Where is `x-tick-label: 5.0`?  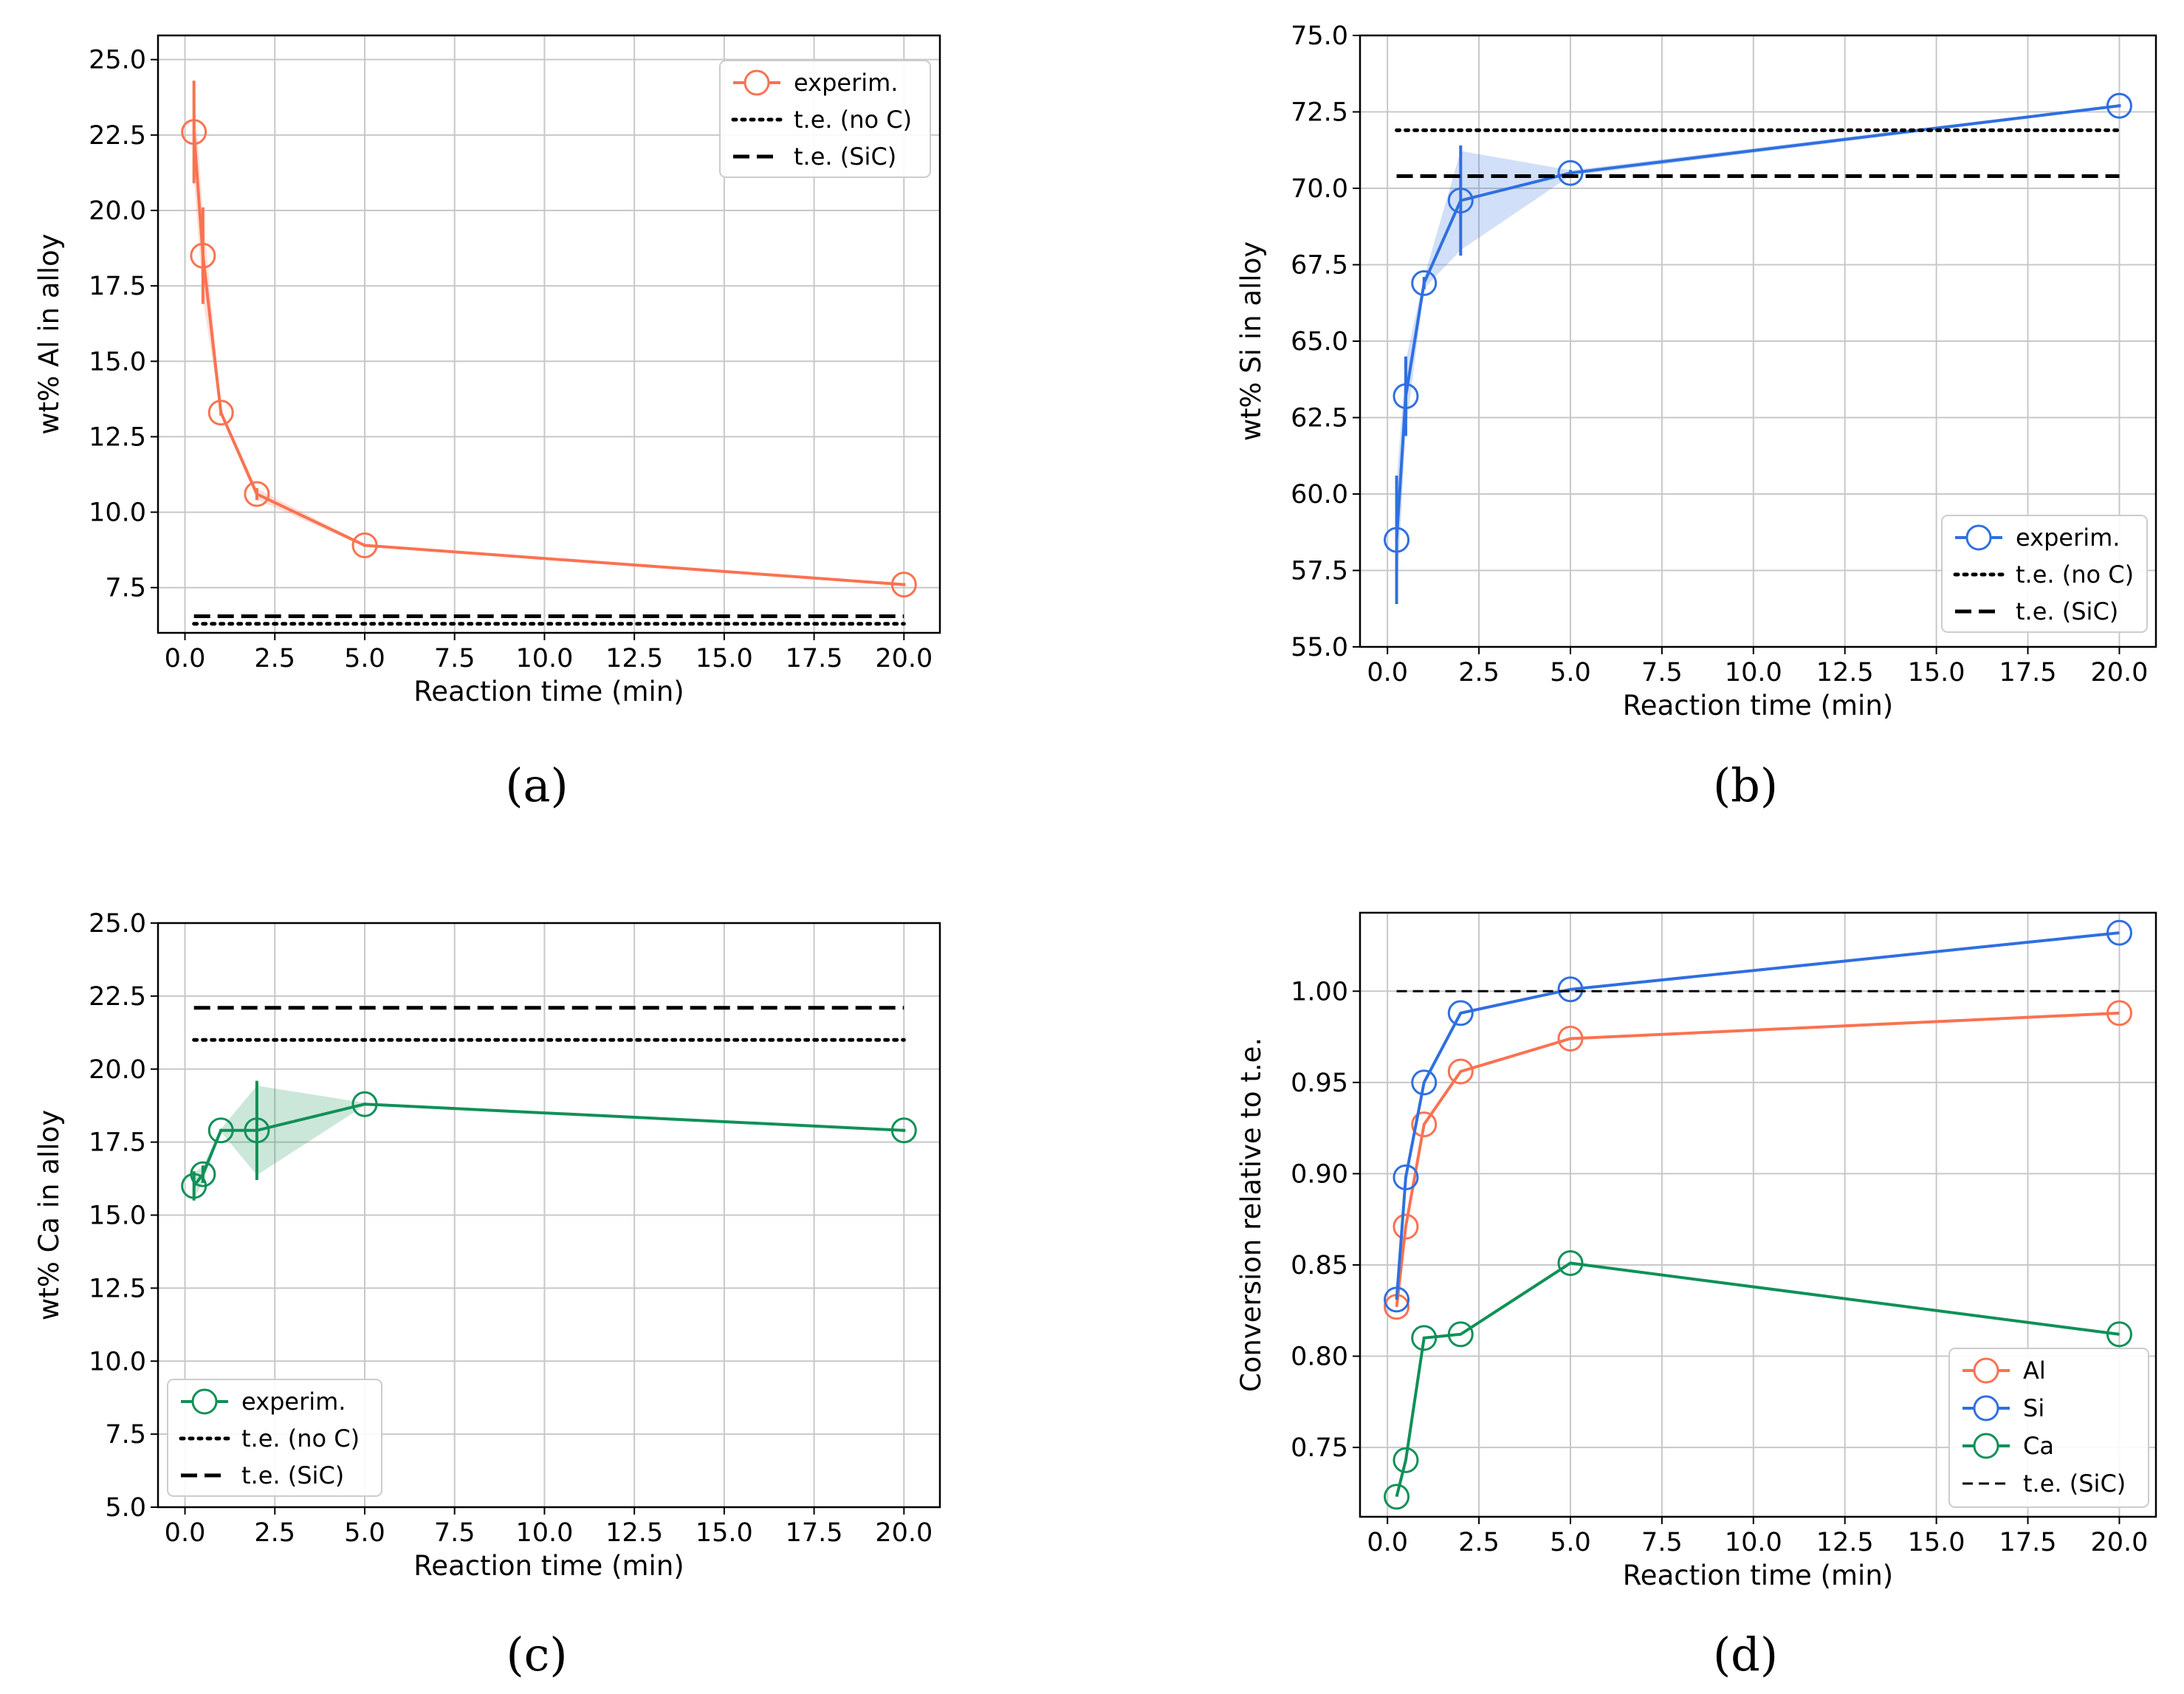
x-tick-label: 5.0 is located at coordinates (1571, 672).